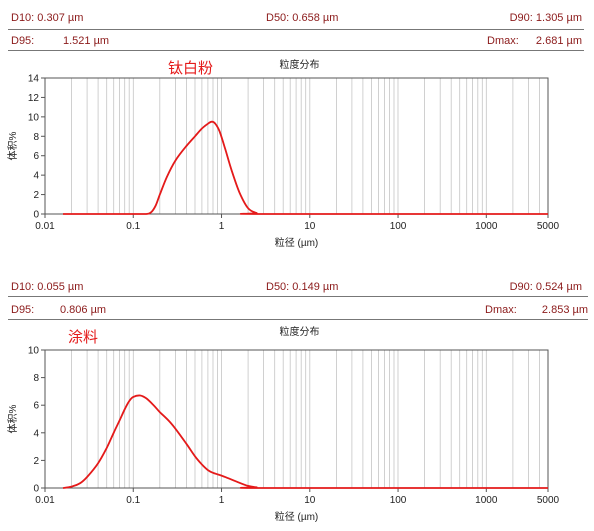  Describe the element at coordinates (558, 41) in the screenshot. I see `dmax-value: 2.681 µm` at that location.